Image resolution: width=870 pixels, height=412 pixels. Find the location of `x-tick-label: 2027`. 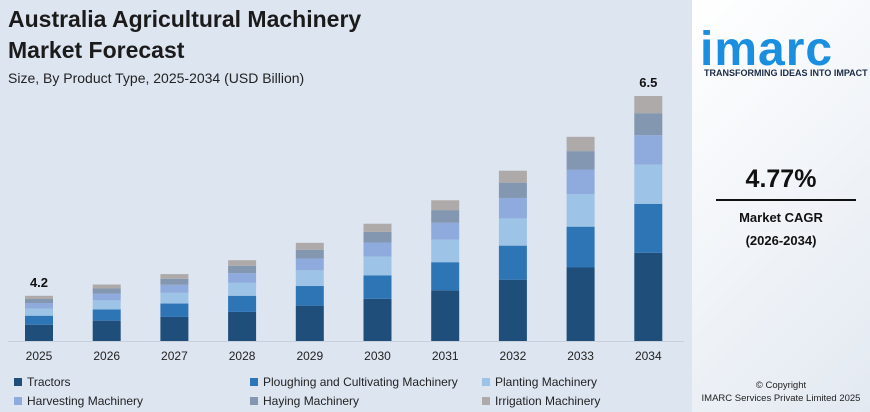

x-tick-label: 2027 is located at coordinates (174, 356).